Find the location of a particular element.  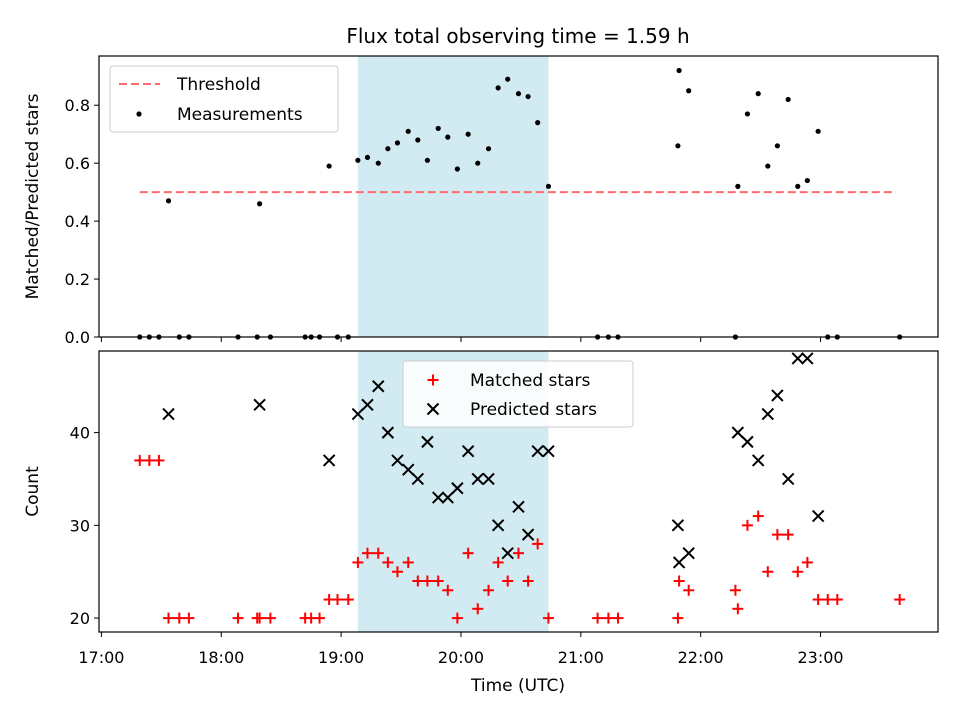

y-tick-label: 0.8 is located at coordinates (77, 105).